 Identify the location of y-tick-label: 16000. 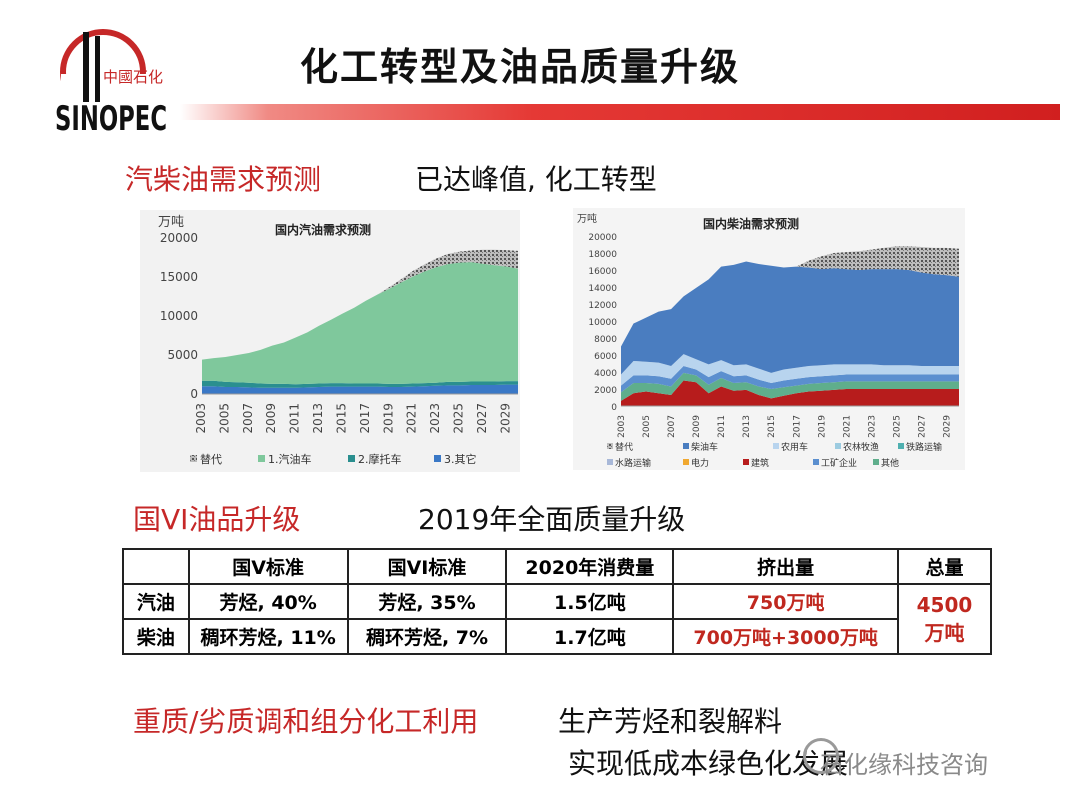
(602, 272).